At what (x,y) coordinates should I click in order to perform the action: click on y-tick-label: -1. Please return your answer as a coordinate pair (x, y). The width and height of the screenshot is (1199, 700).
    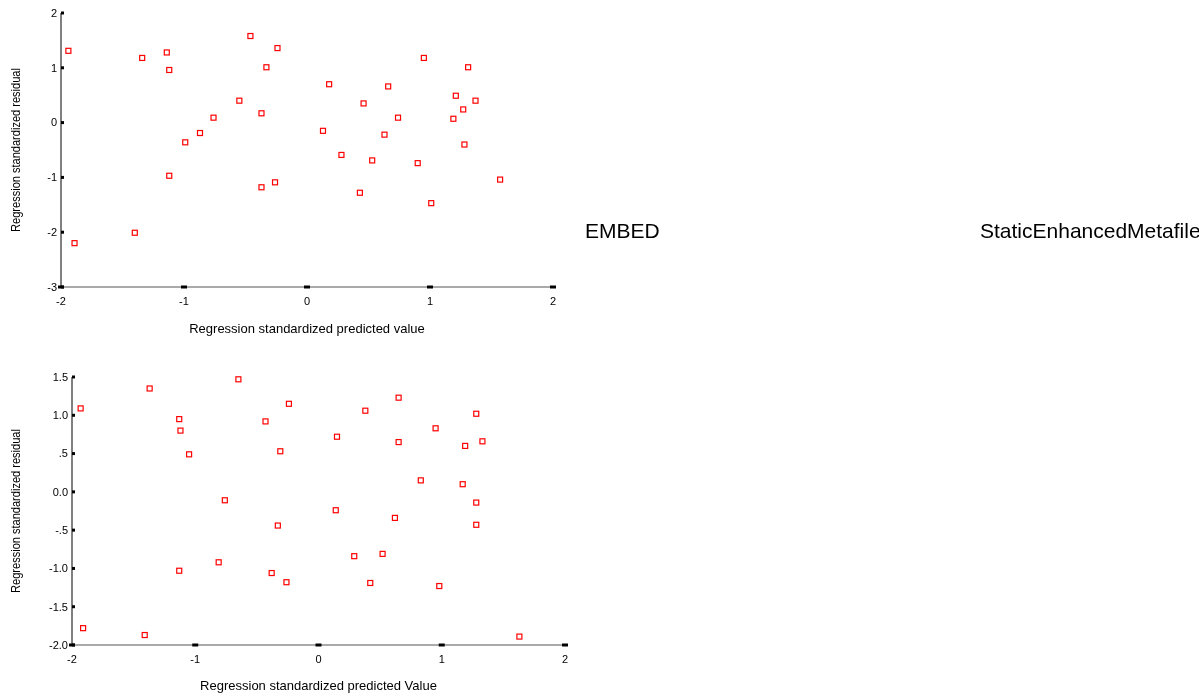
    Looking at the image, I should click on (52, 177).